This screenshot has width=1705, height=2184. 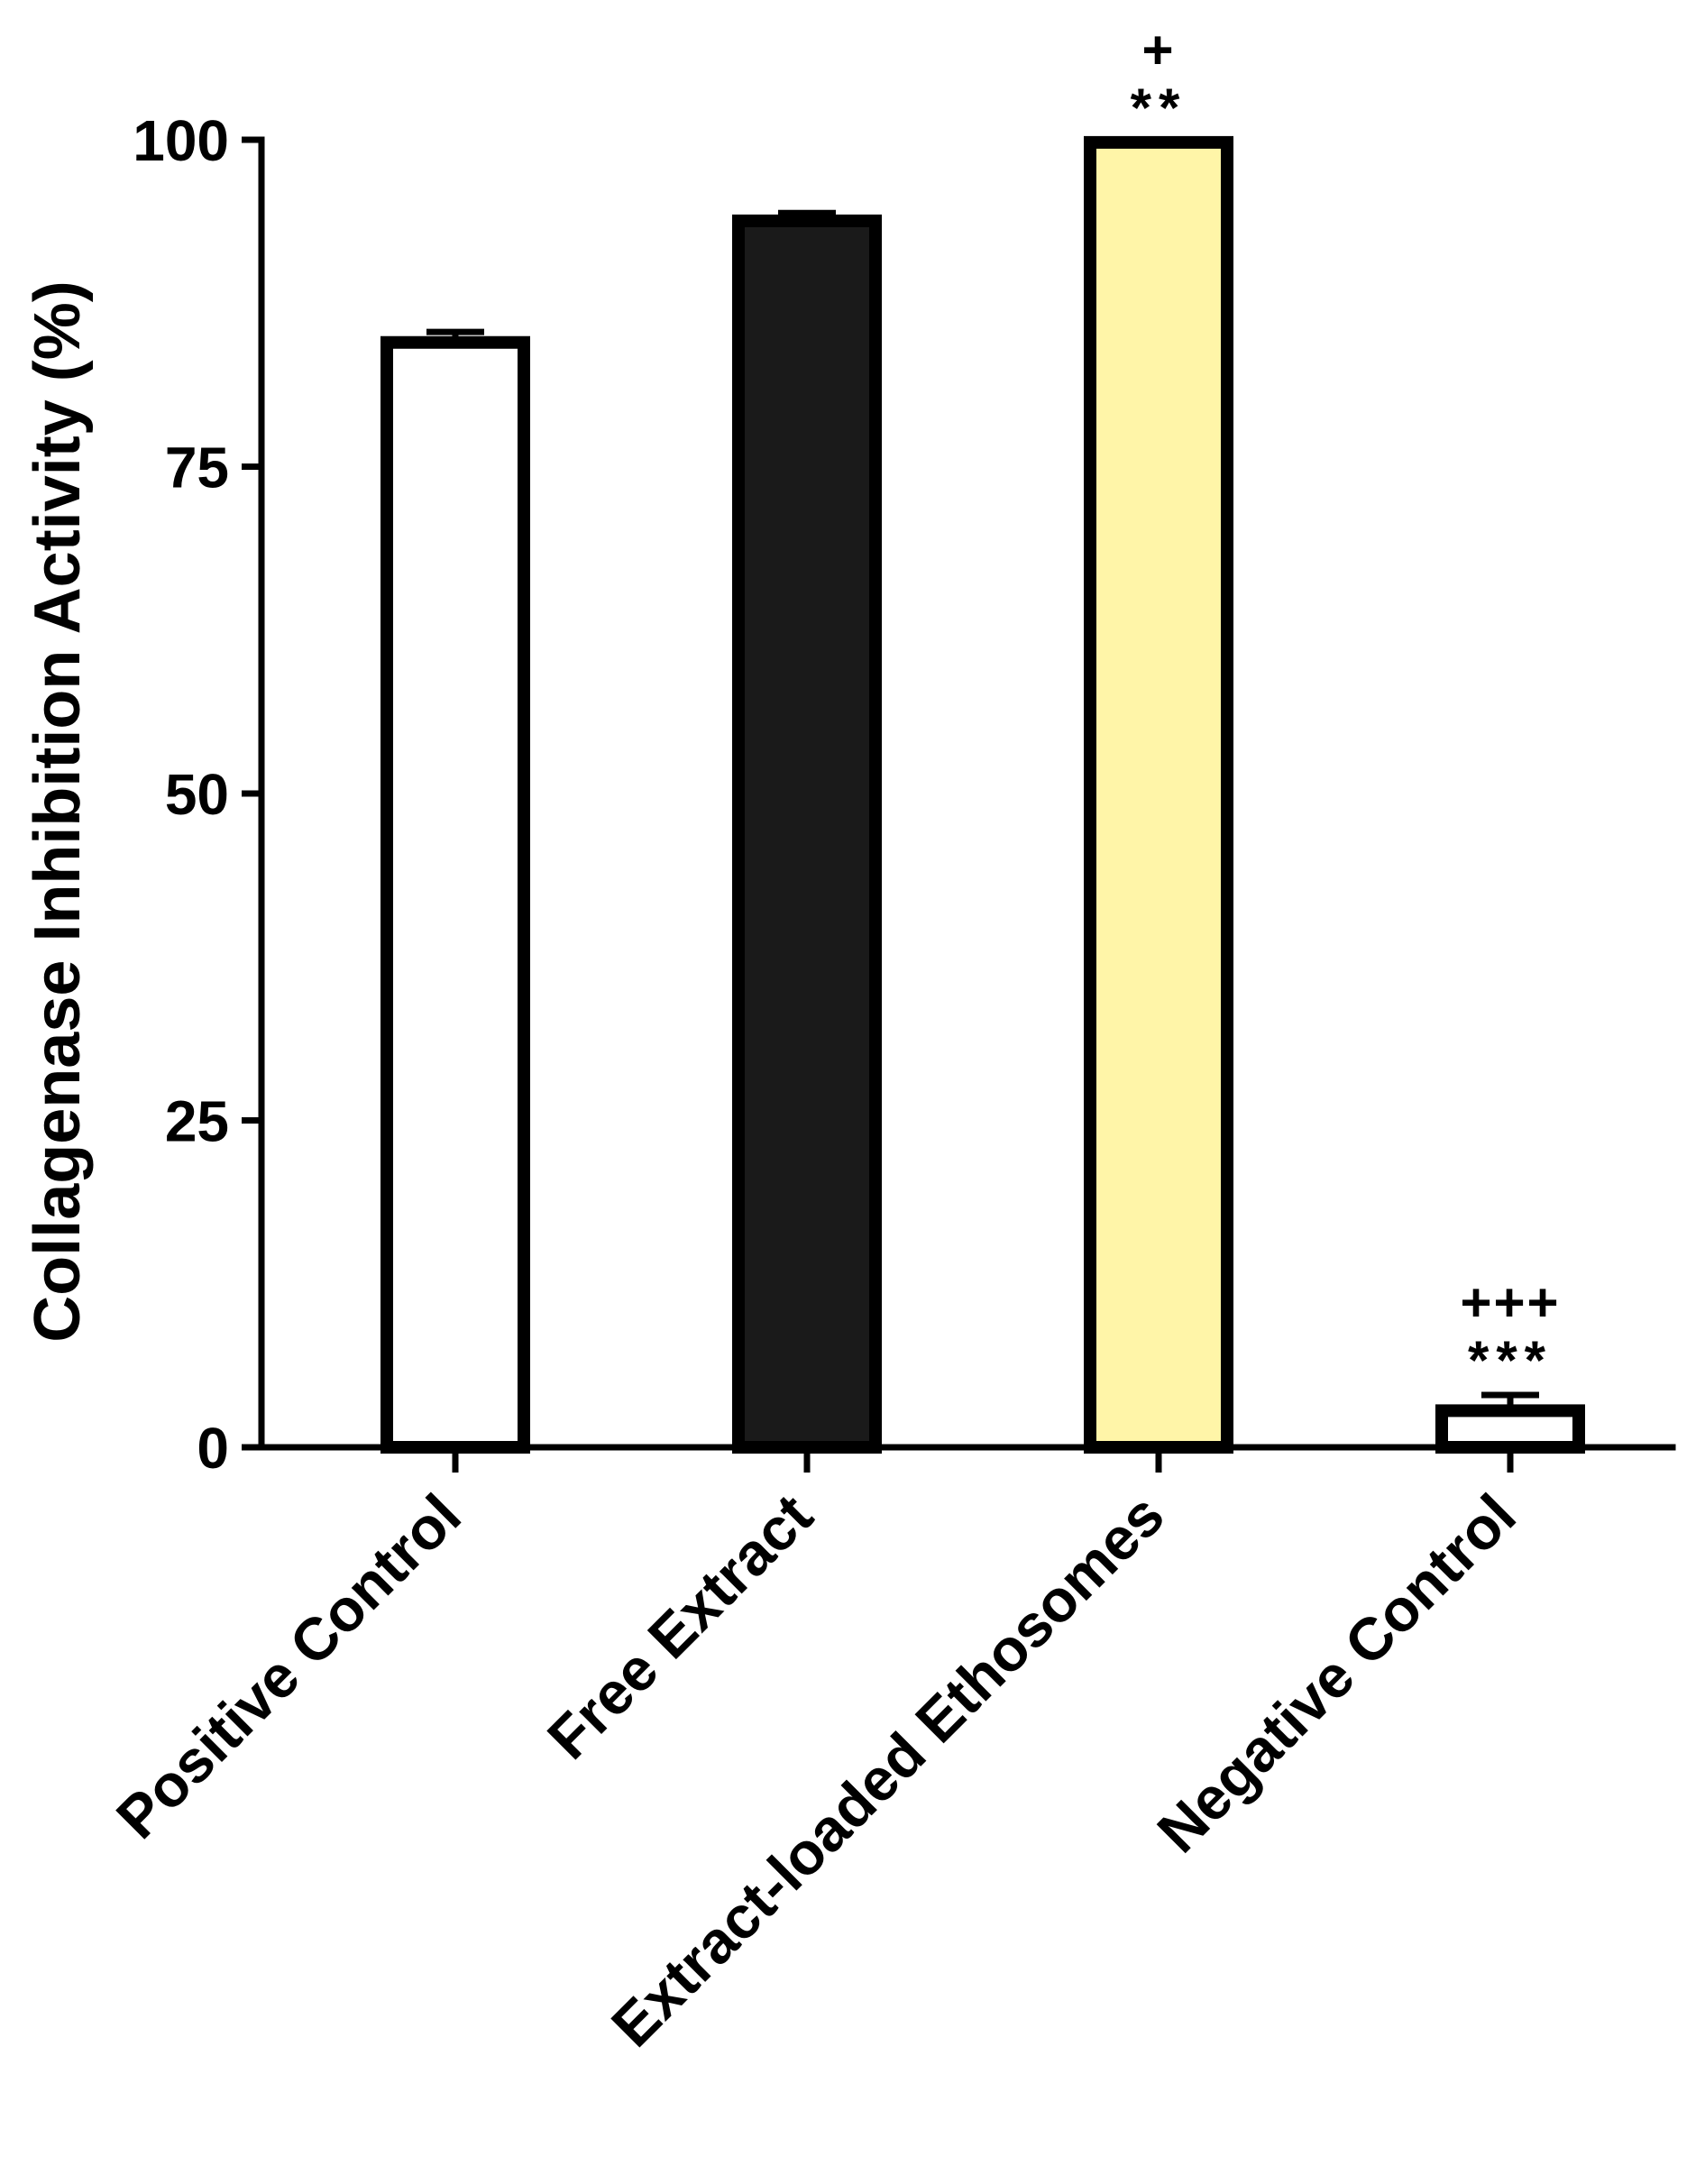 I want to click on significance-label: **, so click(x=1159, y=108).